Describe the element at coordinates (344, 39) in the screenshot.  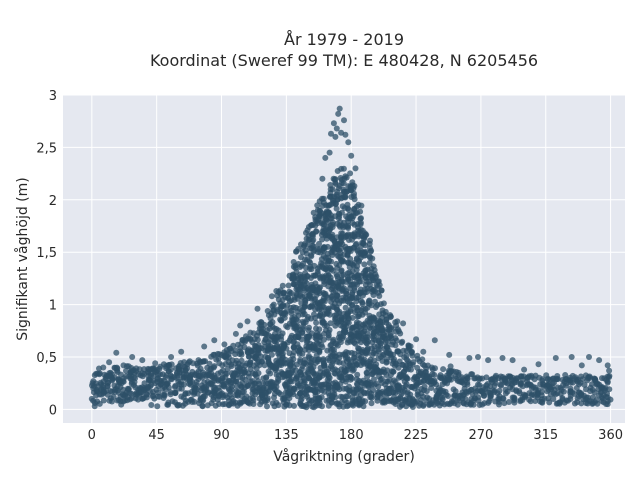
I see `chart-title: År 1979 - 2019` at that location.